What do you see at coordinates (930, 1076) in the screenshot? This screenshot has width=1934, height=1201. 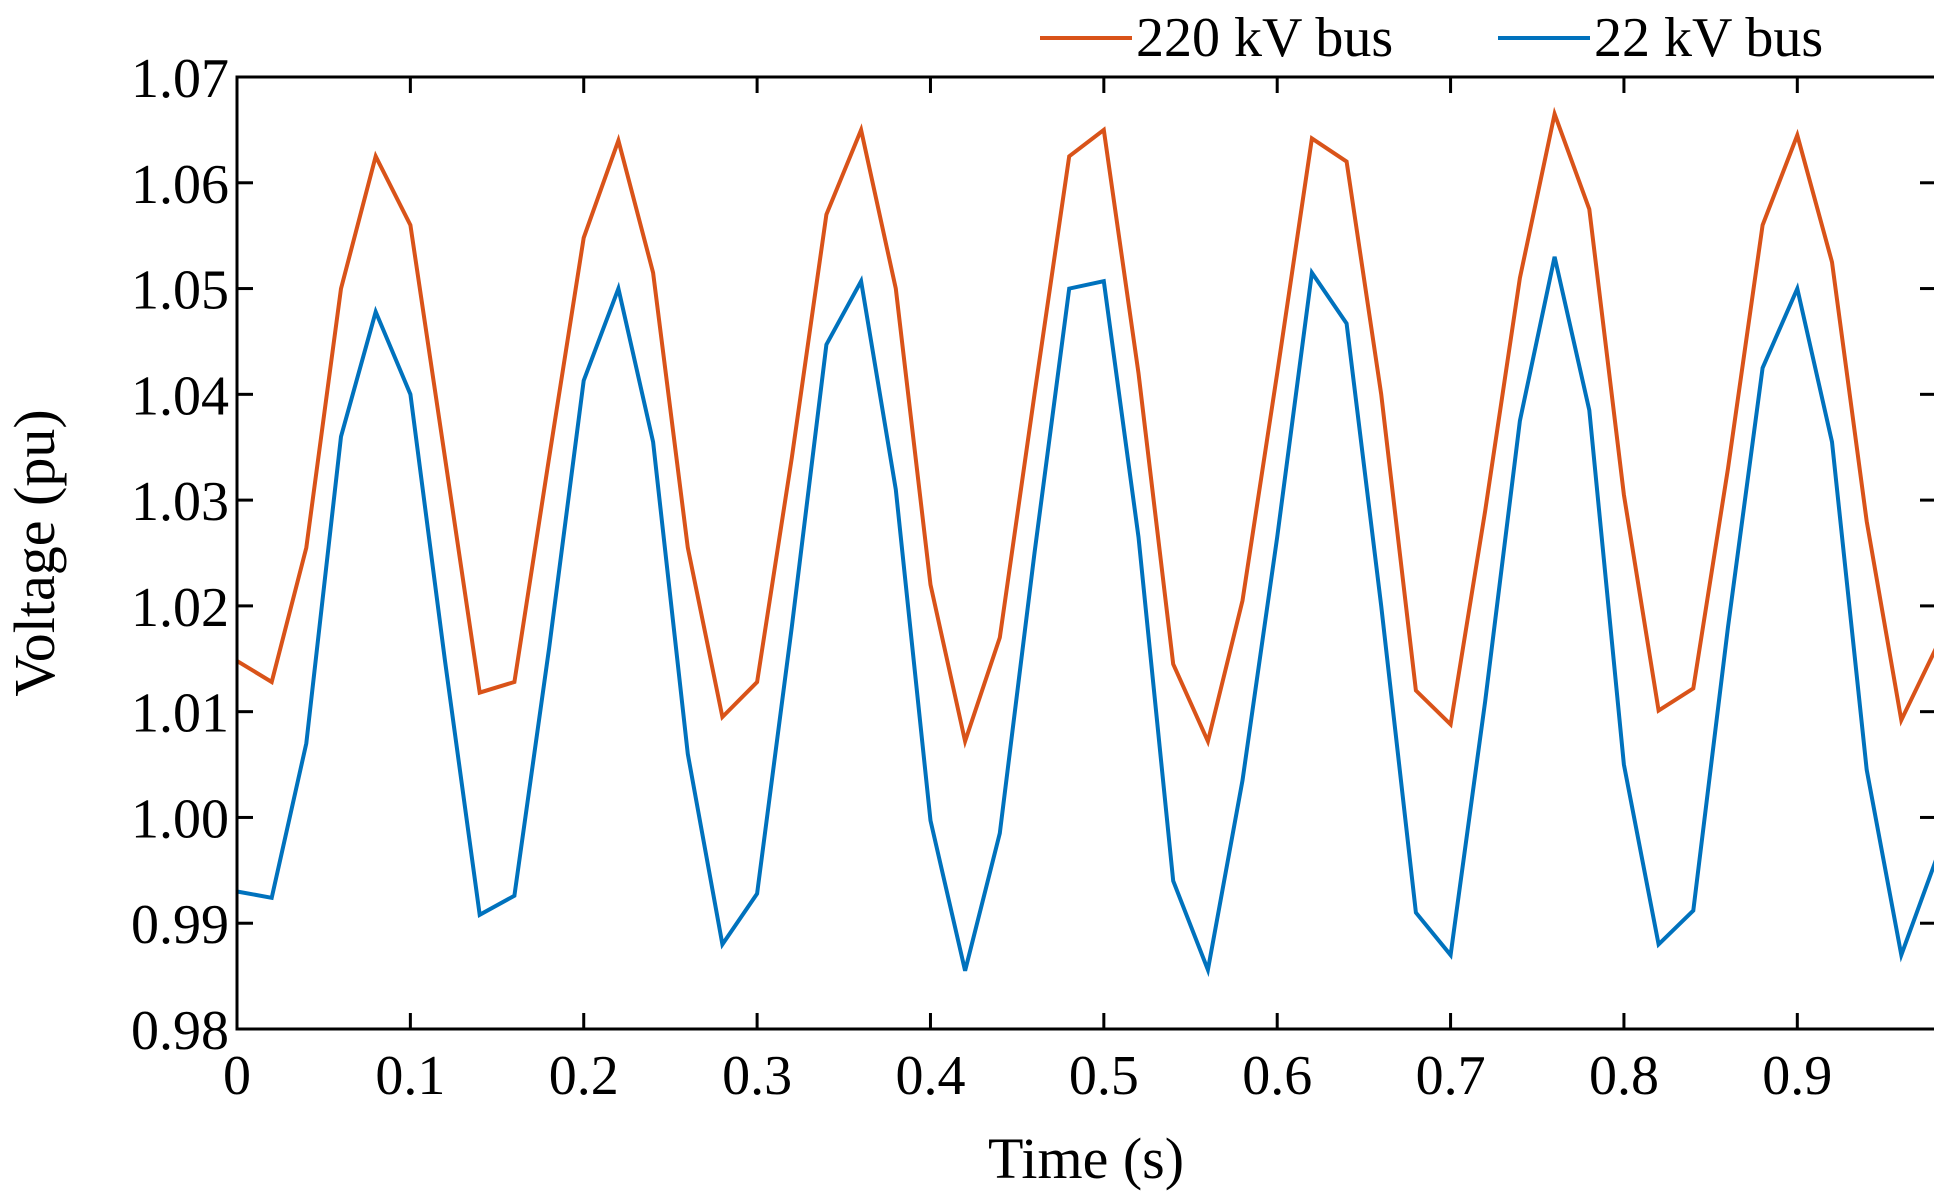 I see `x-tick-label: 0.4` at bounding box center [930, 1076].